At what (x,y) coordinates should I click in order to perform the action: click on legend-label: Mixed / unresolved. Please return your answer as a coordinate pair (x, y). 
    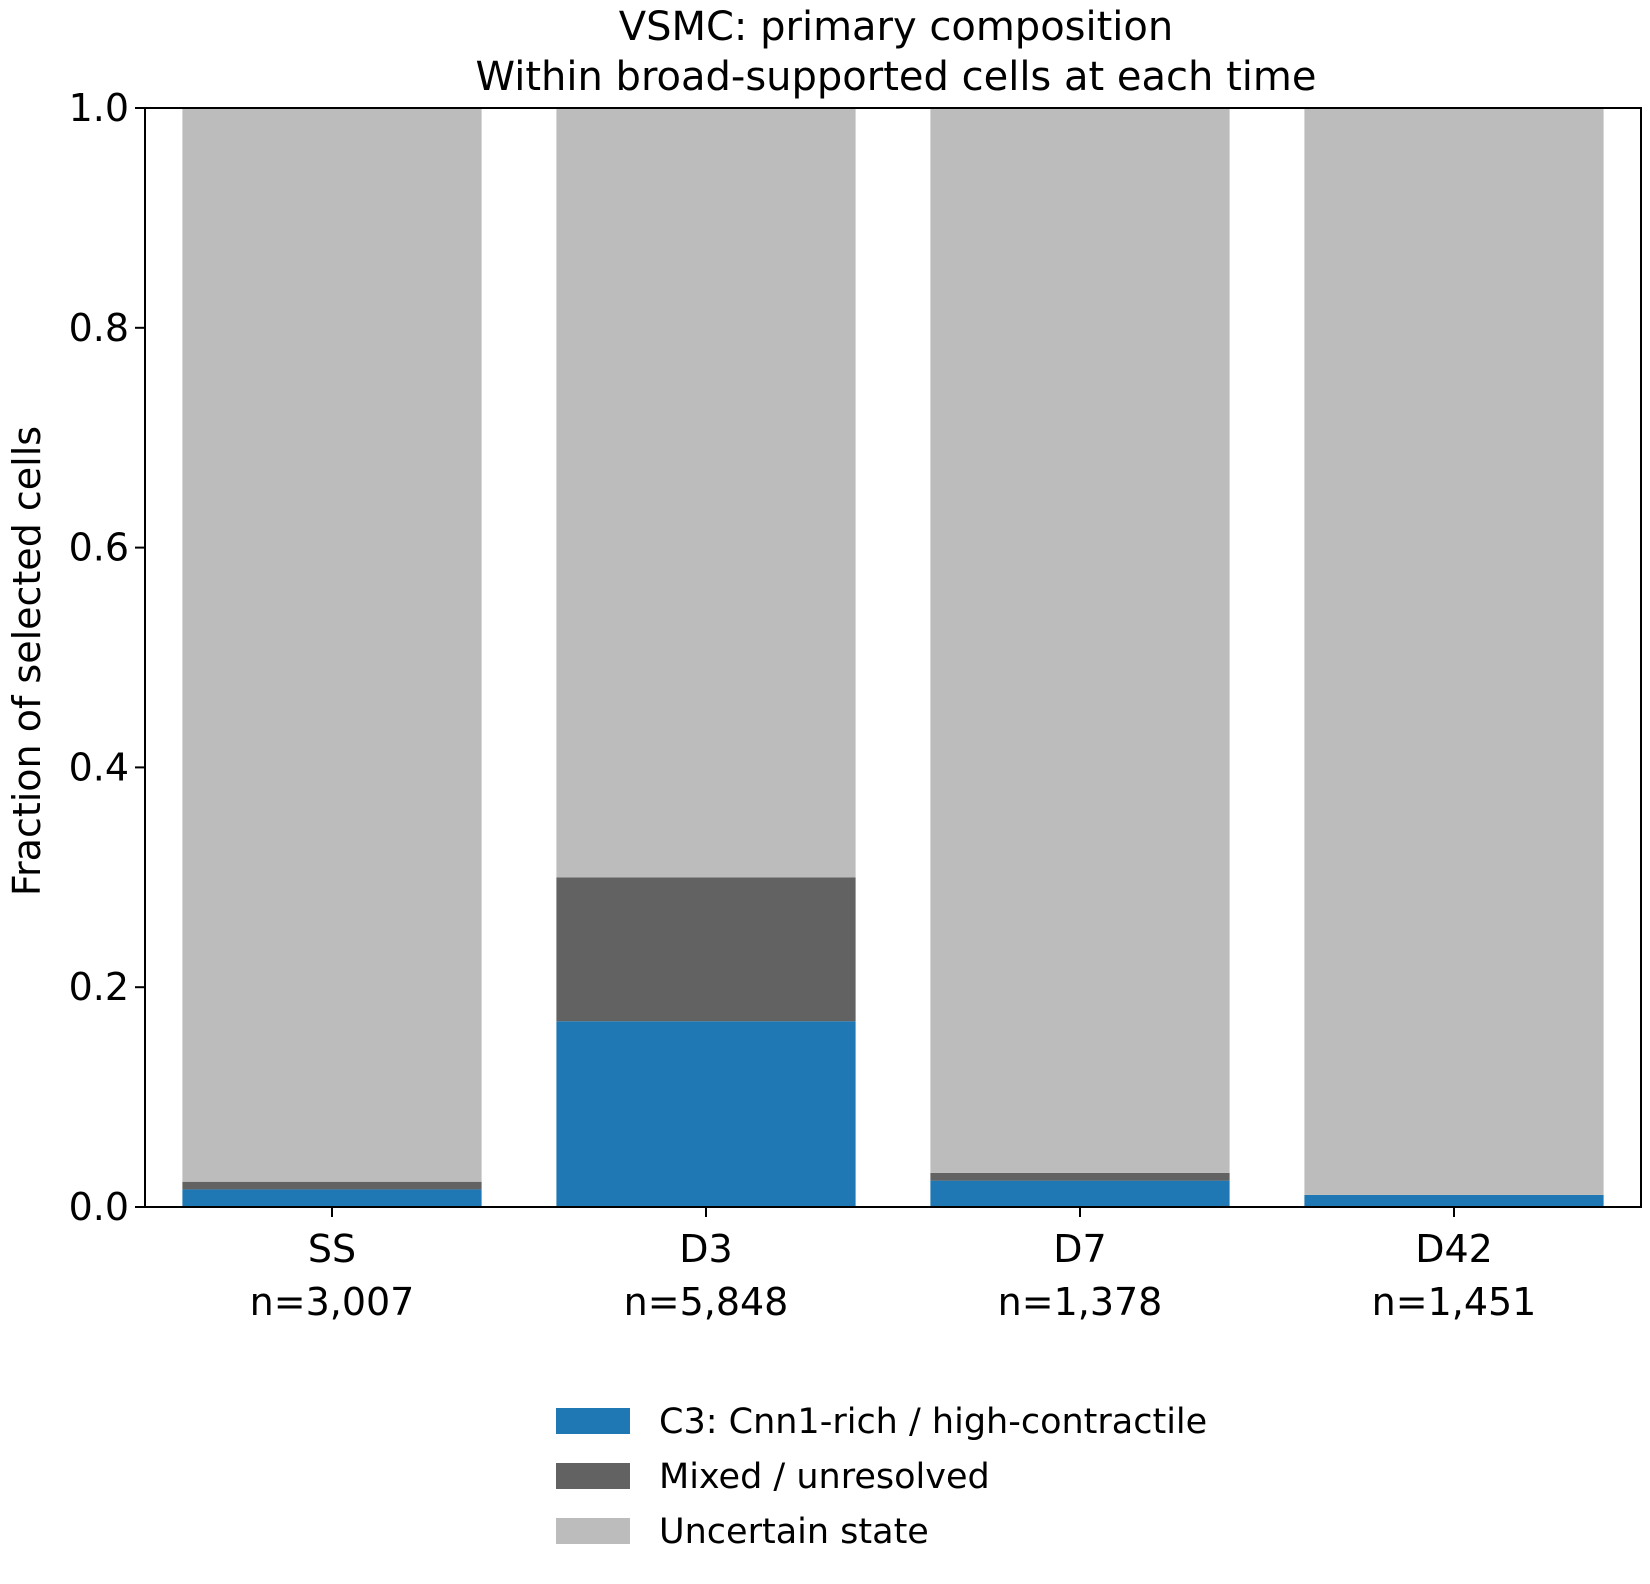
    Looking at the image, I should click on (824, 1477).